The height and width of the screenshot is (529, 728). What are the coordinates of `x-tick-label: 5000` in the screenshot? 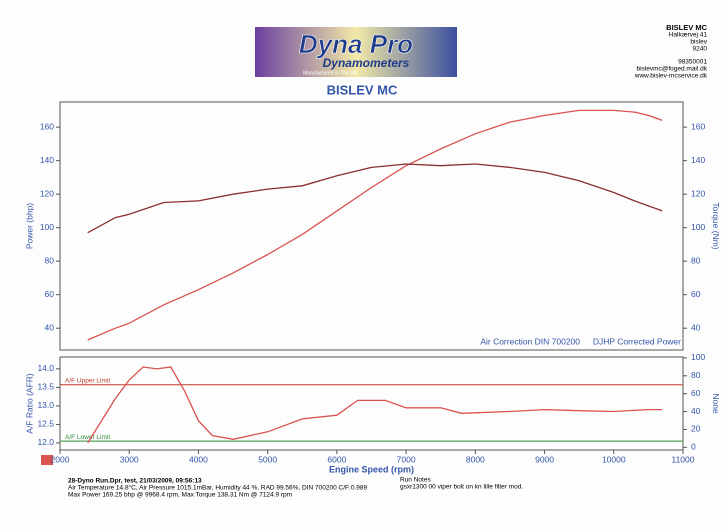 It's located at (267, 459).